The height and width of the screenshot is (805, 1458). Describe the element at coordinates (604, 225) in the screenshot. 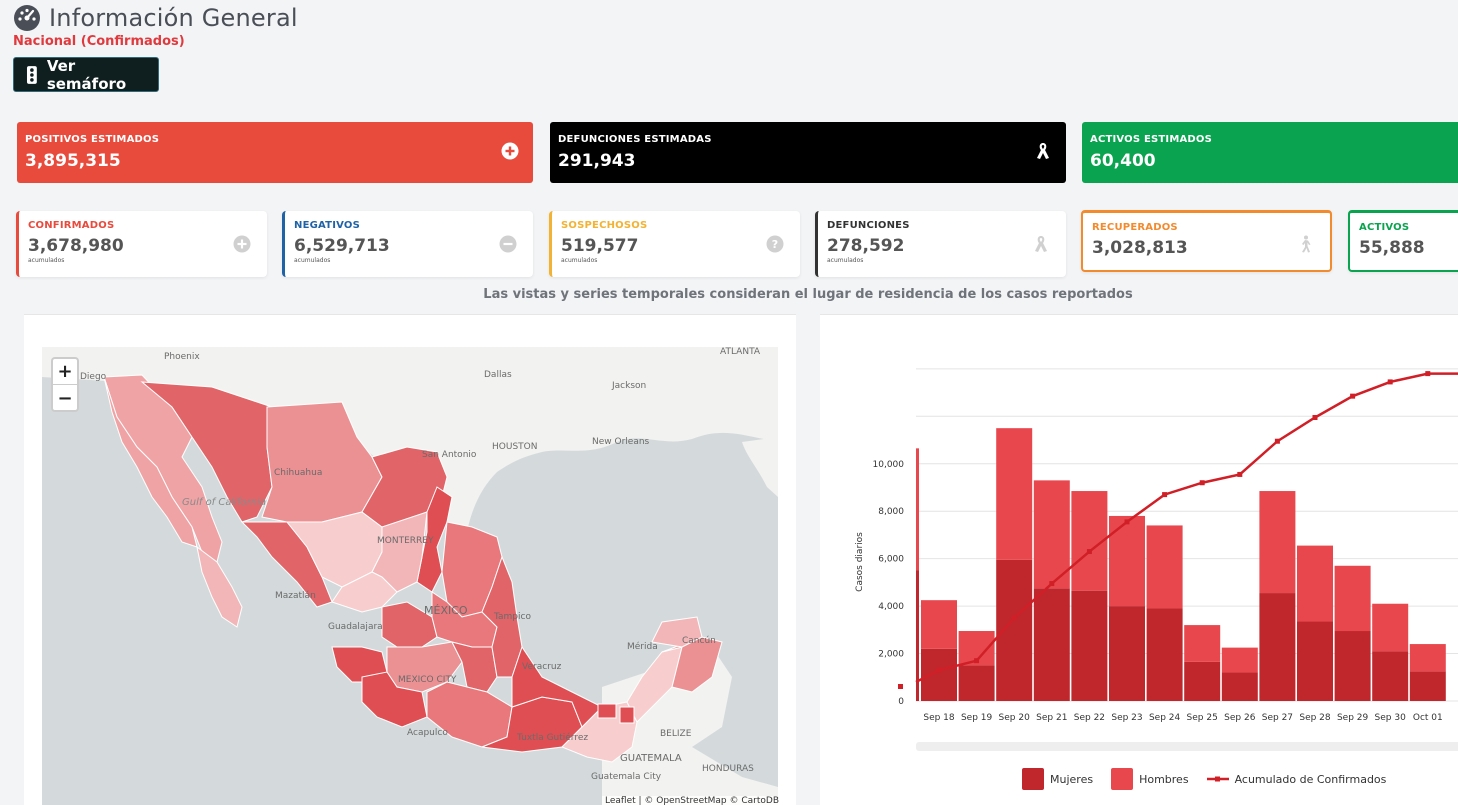

I see `card-label: SOSPECHOSOS` at that location.